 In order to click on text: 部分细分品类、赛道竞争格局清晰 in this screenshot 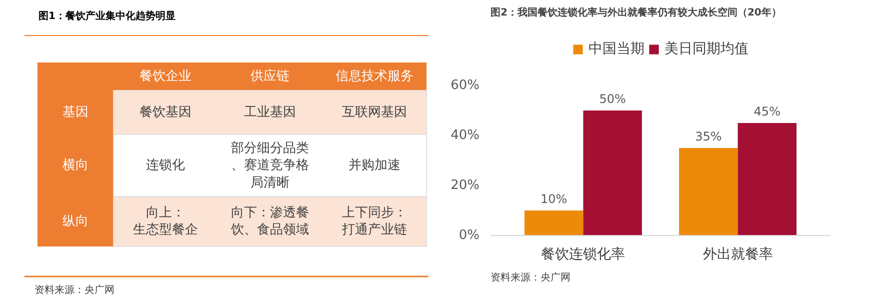, I will do `click(270, 165)`.